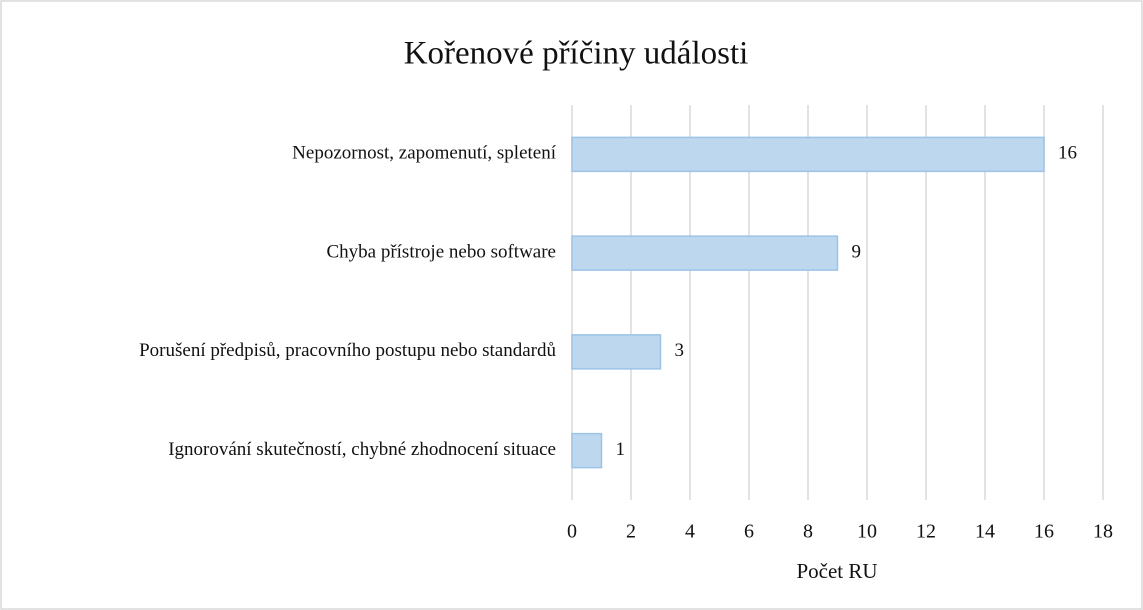  Describe the element at coordinates (1044, 532) in the screenshot. I see `x-tick-label: 16` at that location.